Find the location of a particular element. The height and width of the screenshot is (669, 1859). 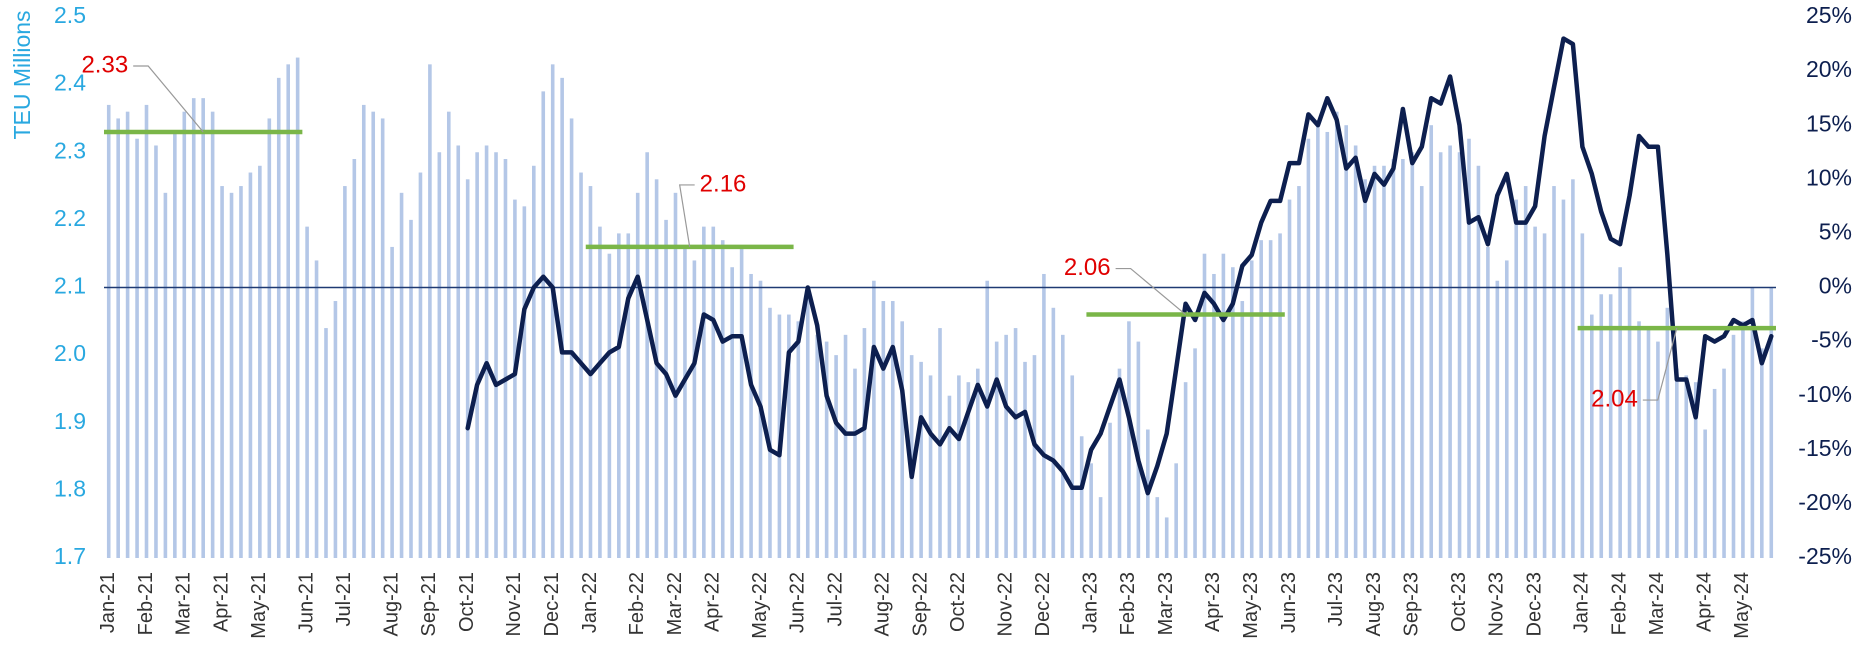

x-tick-label: Jan-22 is located at coordinates (590, 602).